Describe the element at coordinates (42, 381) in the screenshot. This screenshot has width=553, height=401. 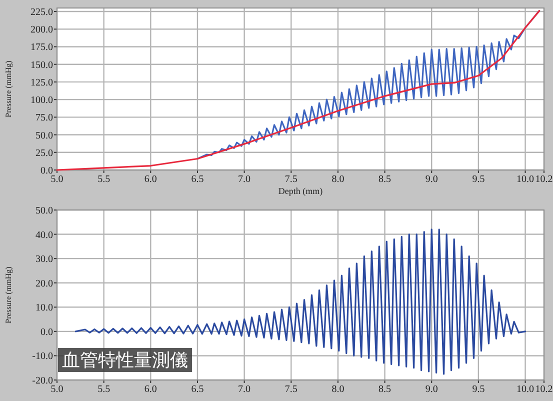
I see `y-tick-label: -20.0` at that location.